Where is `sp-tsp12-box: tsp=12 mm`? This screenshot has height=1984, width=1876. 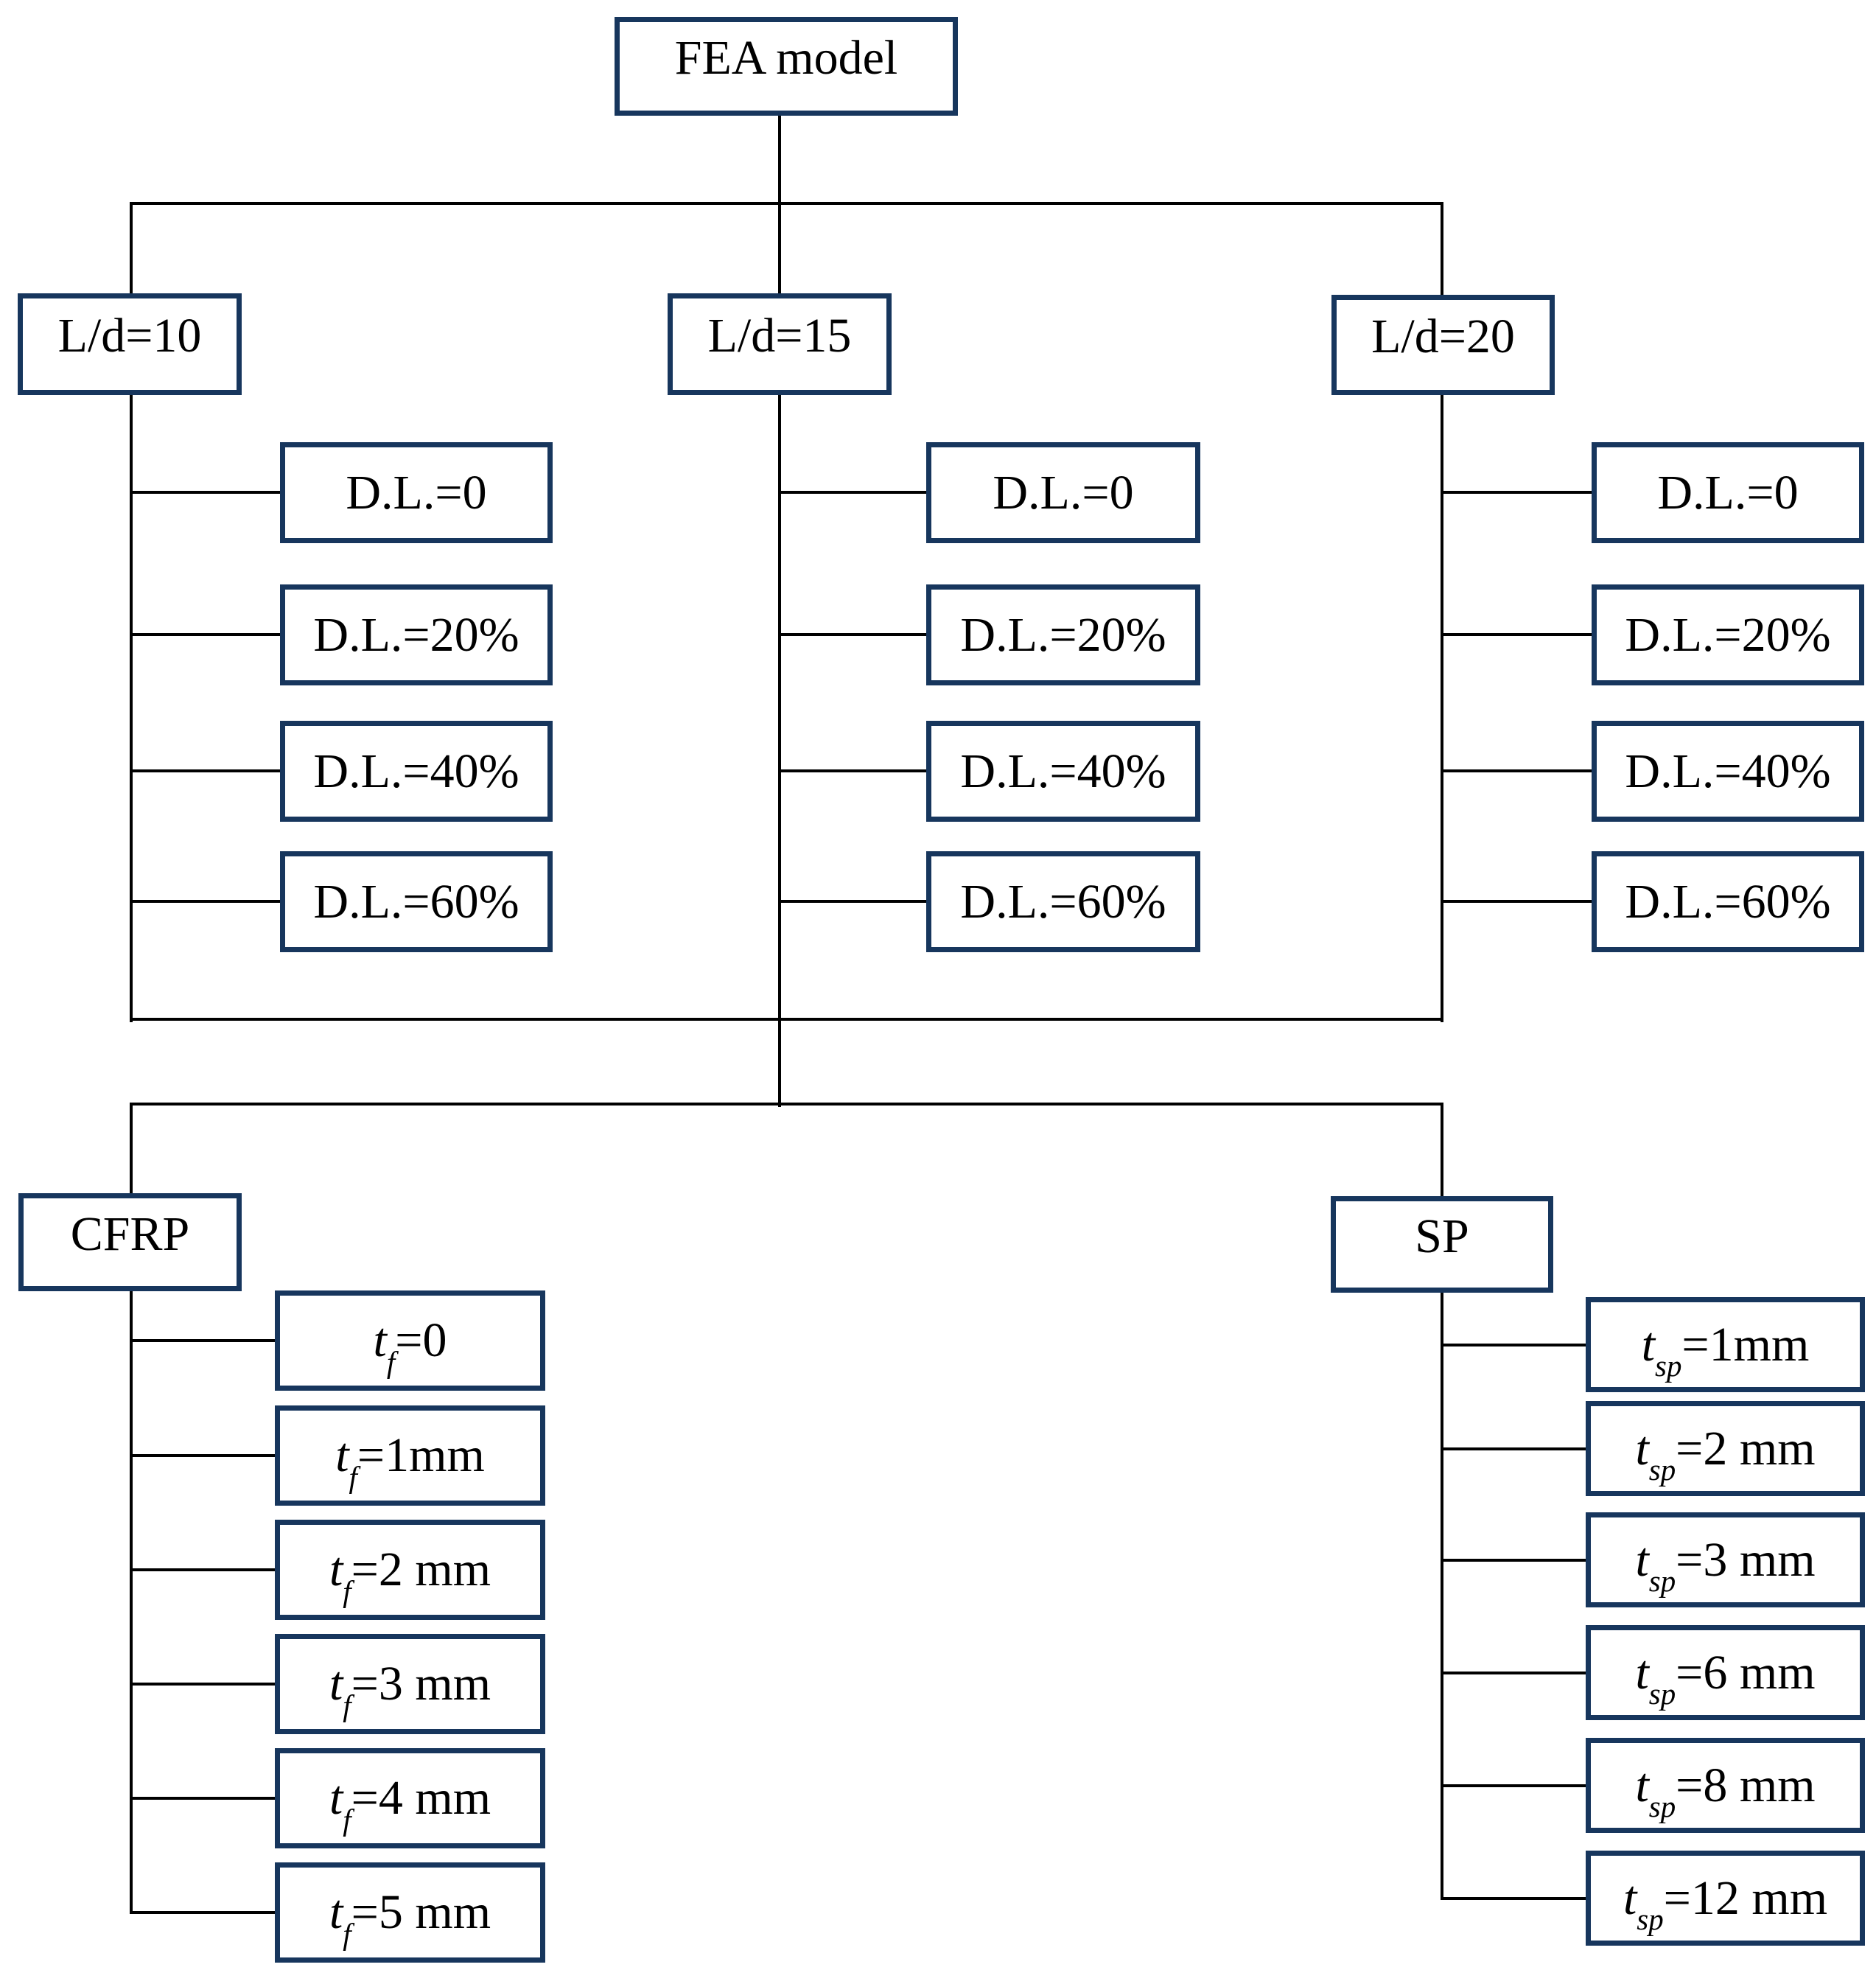
sp-tsp12-box: tsp=12 mm is located at coordinates (1725, 1899).